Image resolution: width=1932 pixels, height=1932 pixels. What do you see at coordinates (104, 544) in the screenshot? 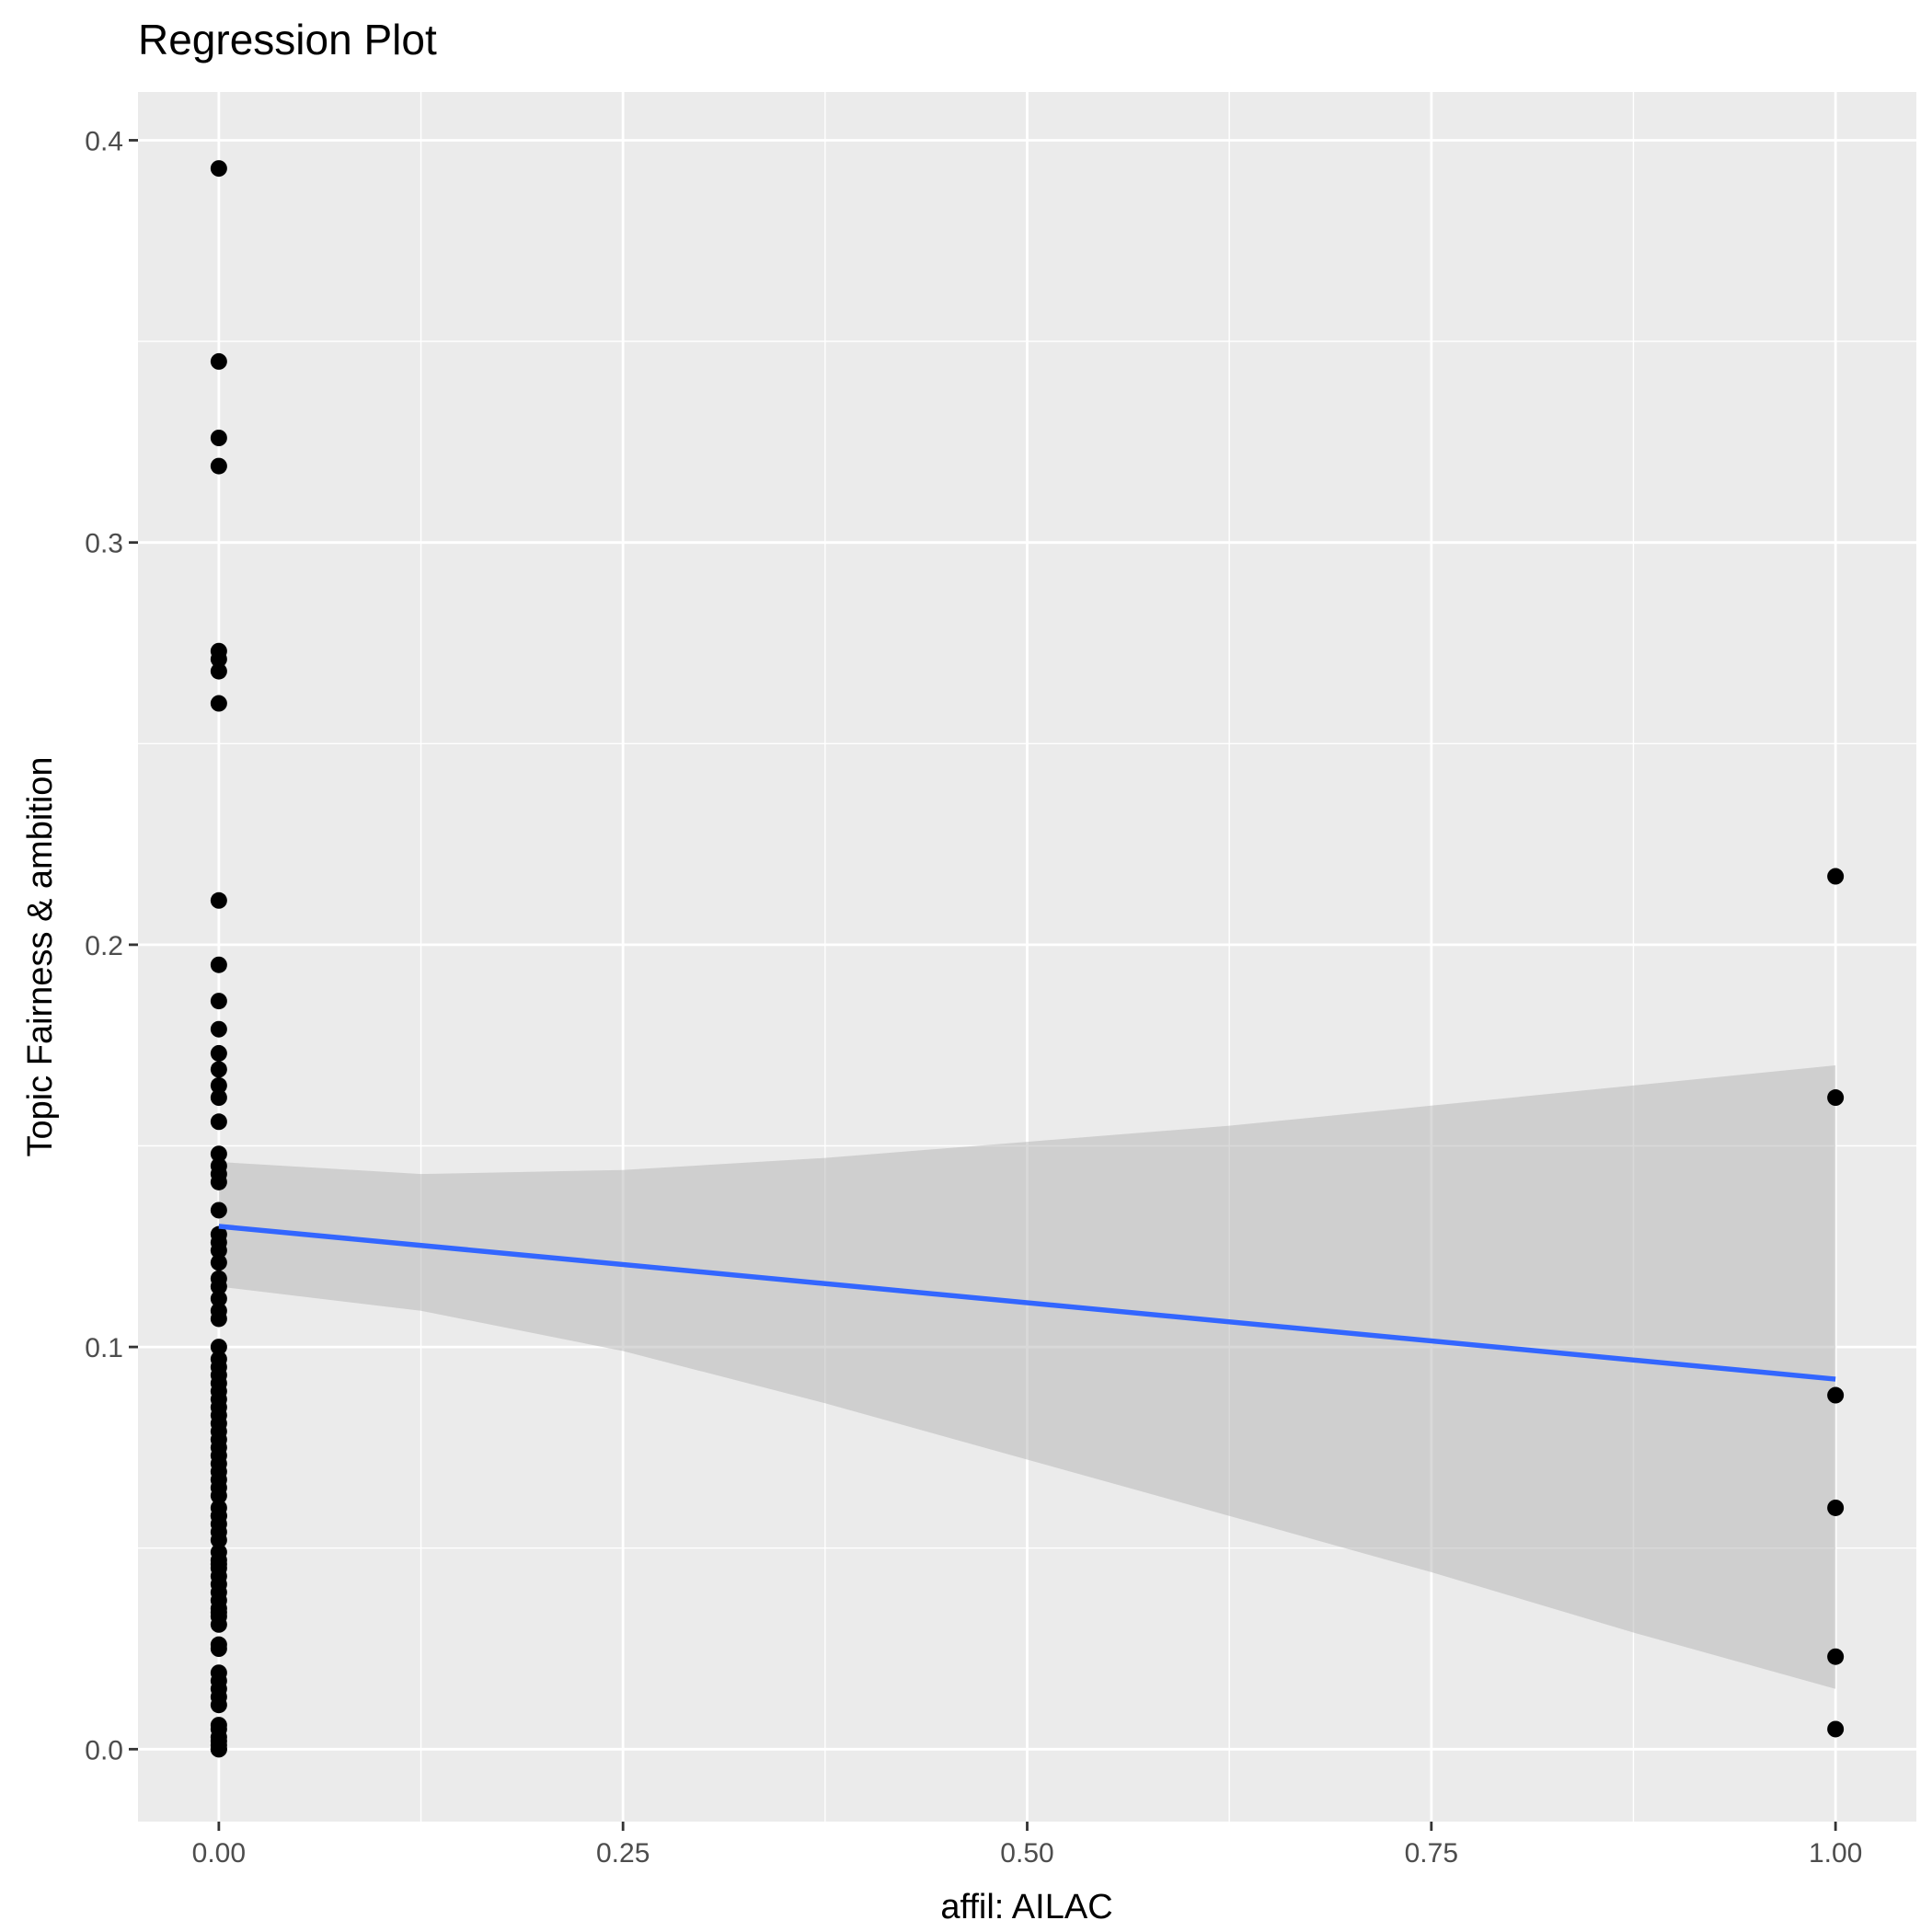
I see `y-tick-label: 0.3` at bounding box center [104, 544].